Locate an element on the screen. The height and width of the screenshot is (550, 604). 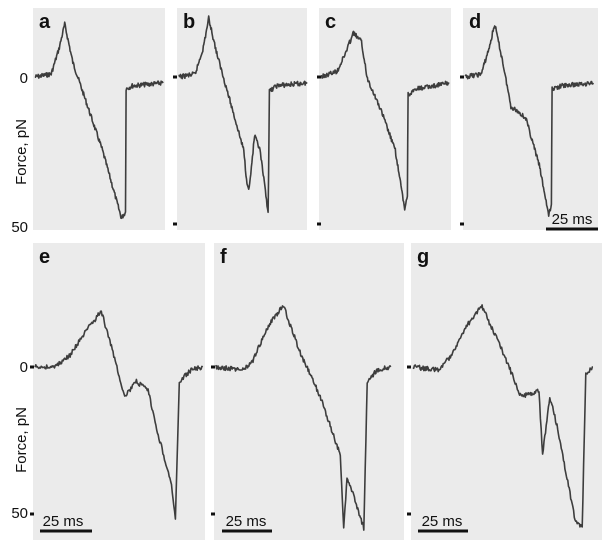
panel-c-label: c is located at coordinates (330, 22).